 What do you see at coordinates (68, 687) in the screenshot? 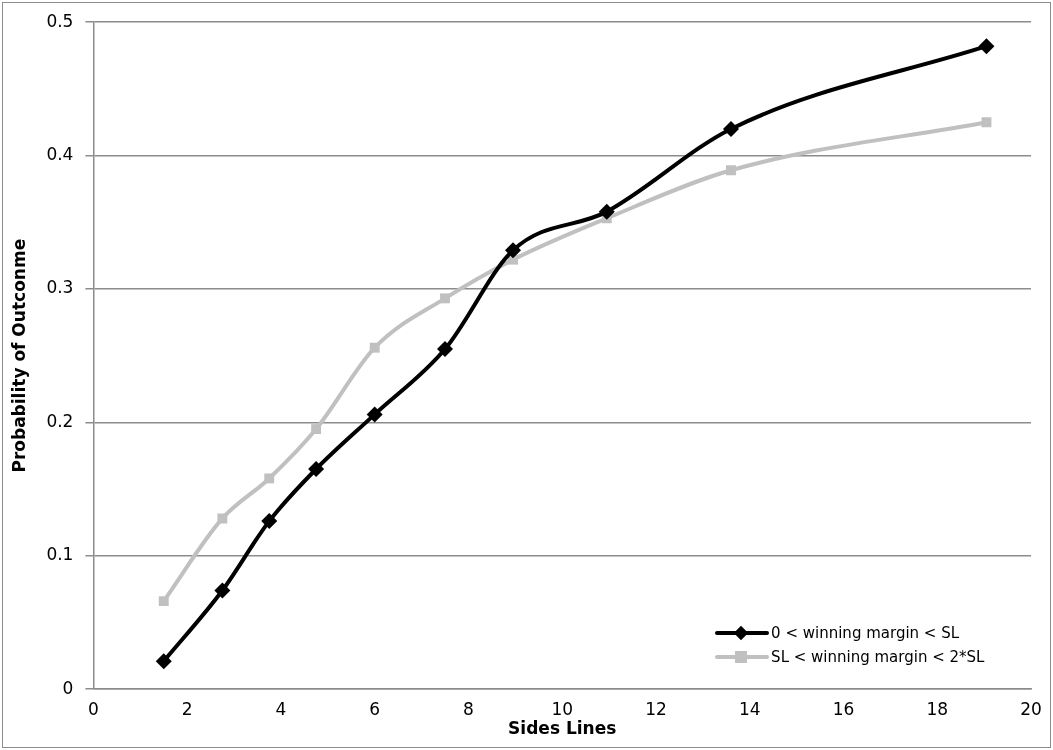
I see `y-tick-label: 0` at bounding box center [68, 687].